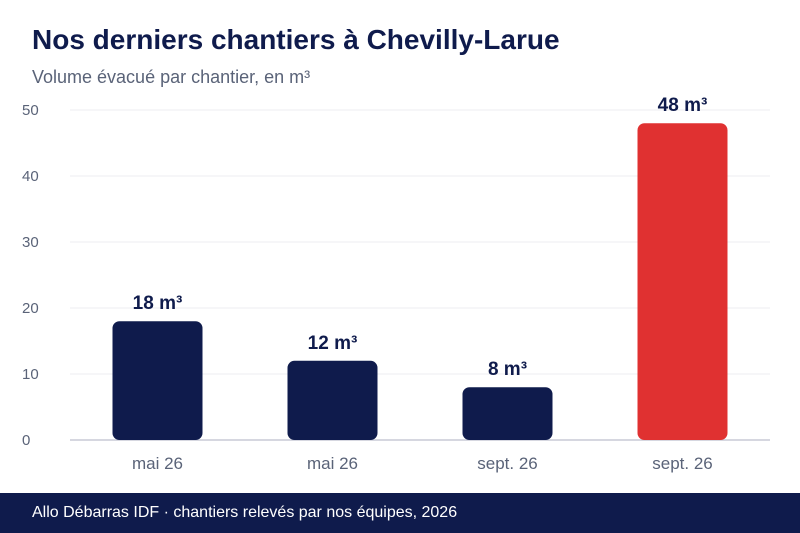  I want to click on bar-value-label: 12 m³, so click(333, 343).